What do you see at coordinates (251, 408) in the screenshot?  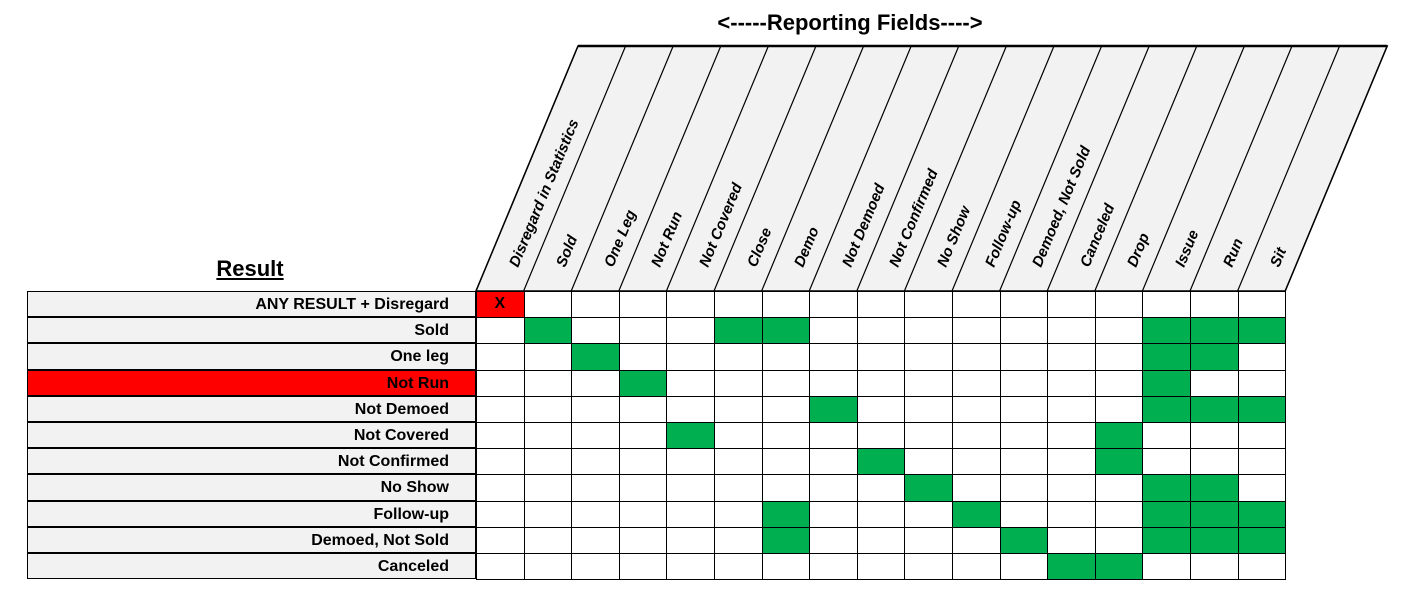 I see `row-label-not-demoed: Not Demoed` at bounding box center [251, 408].